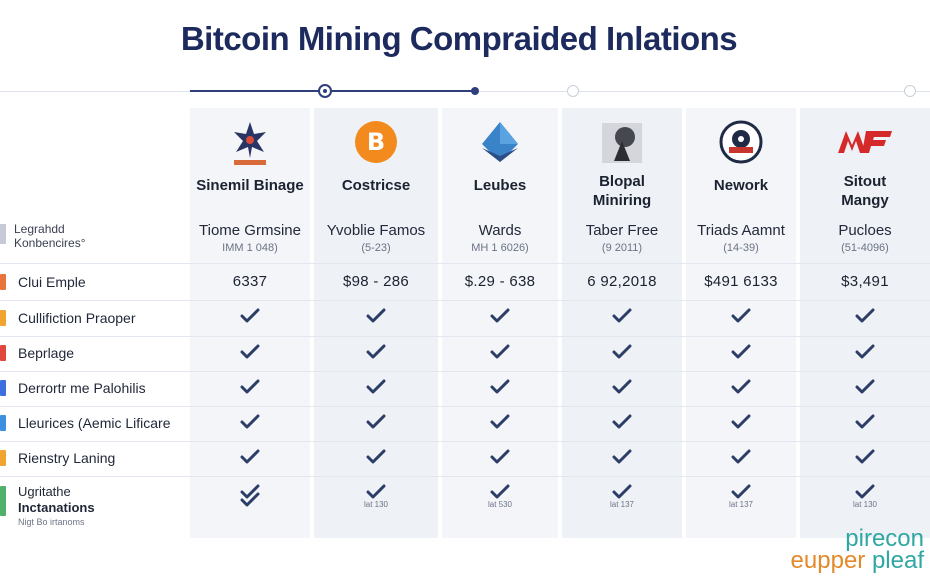 The height and width of the screenshot is (576, 930). I want to click on bitcoin-icon: B, so click(376, 142).